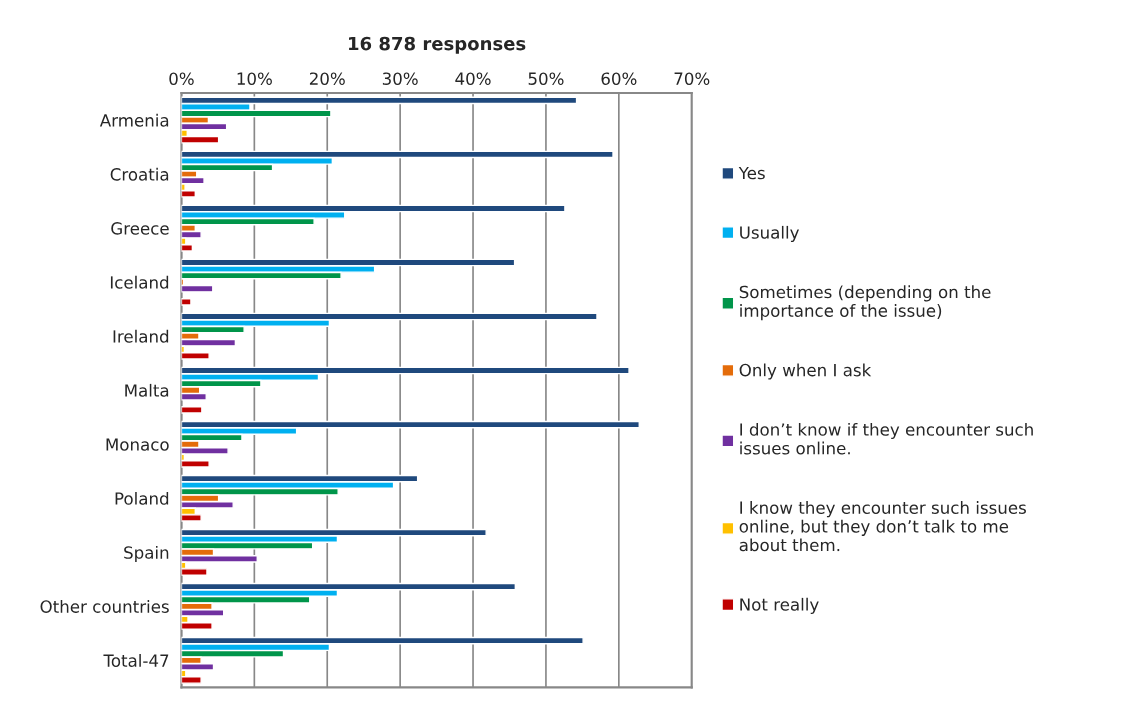  Describe the element at coordinates (865, 303) in the screenshot. I see `legend-label: Sometimes (depending on the importance of the issue)` at that location.